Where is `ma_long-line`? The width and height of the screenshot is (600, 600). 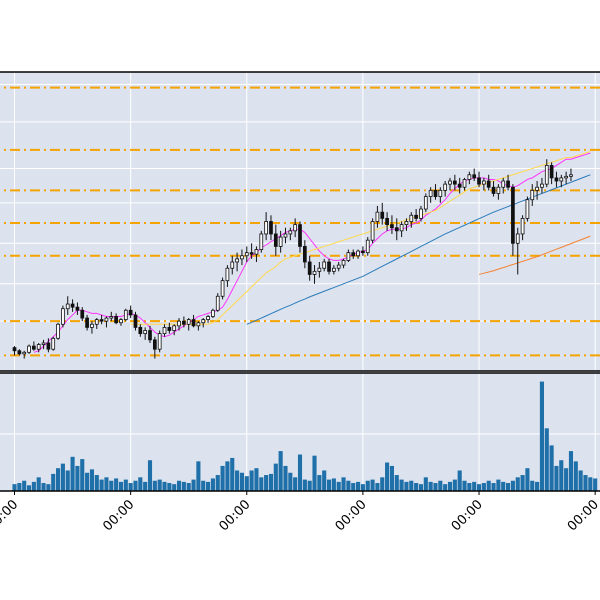
ma_long-line is located at coordinates (534, 255).